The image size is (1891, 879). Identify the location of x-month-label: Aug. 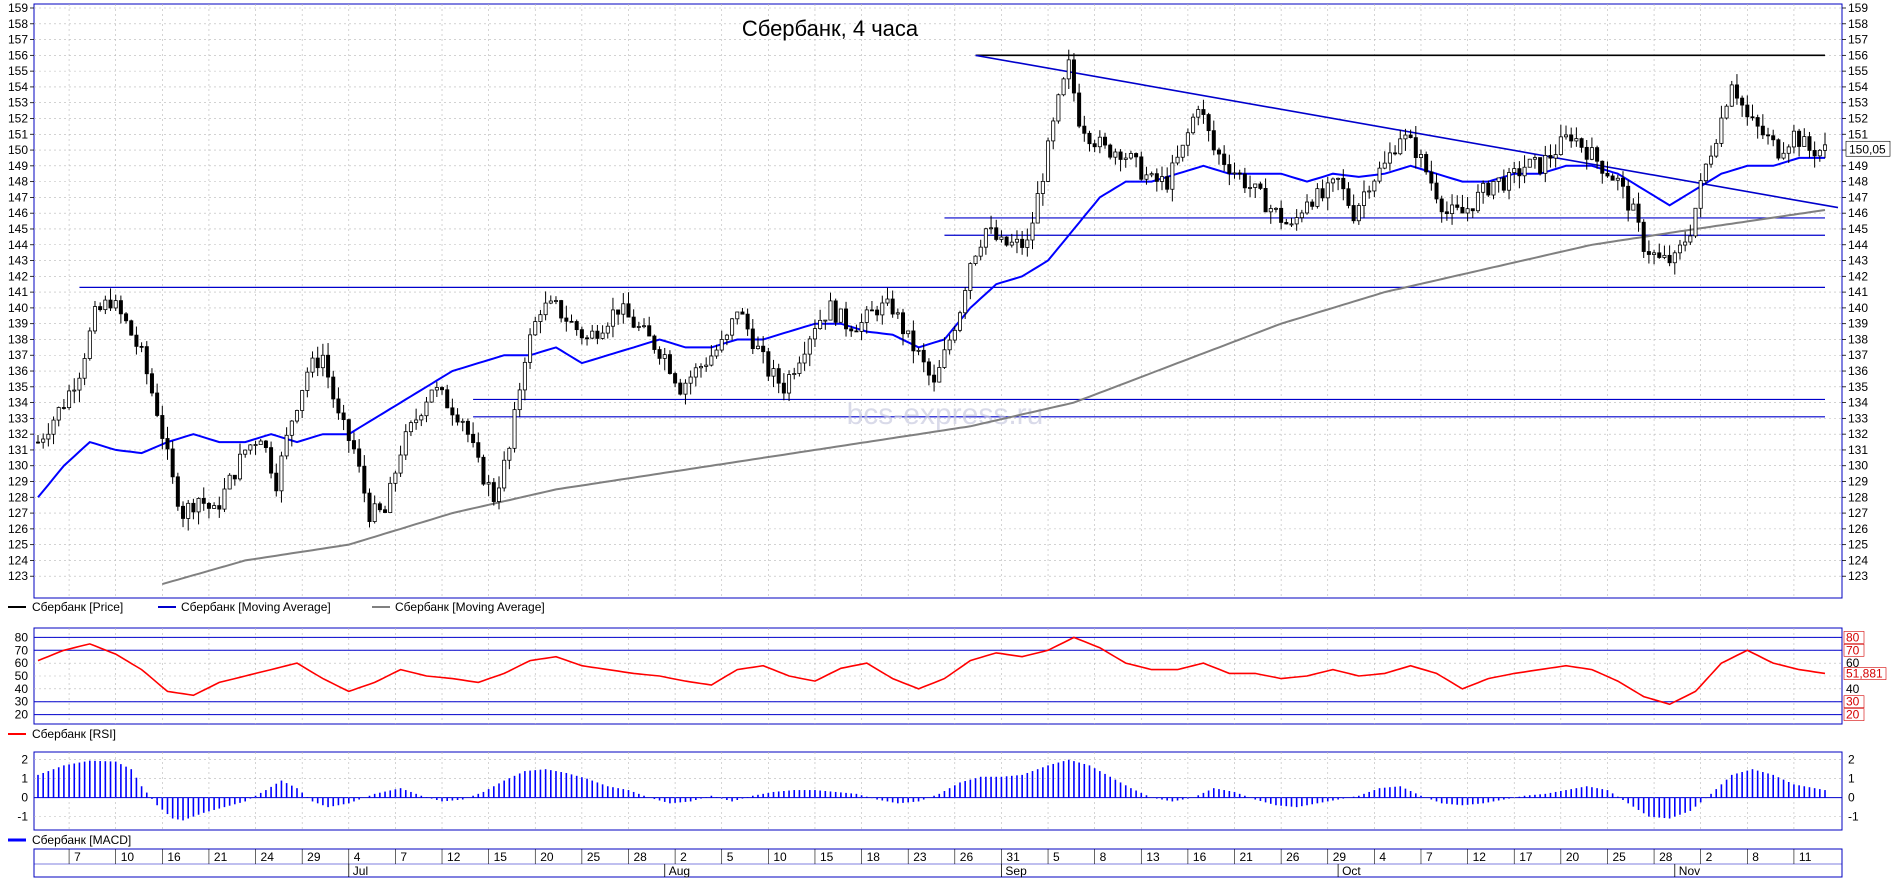
(679, 871).